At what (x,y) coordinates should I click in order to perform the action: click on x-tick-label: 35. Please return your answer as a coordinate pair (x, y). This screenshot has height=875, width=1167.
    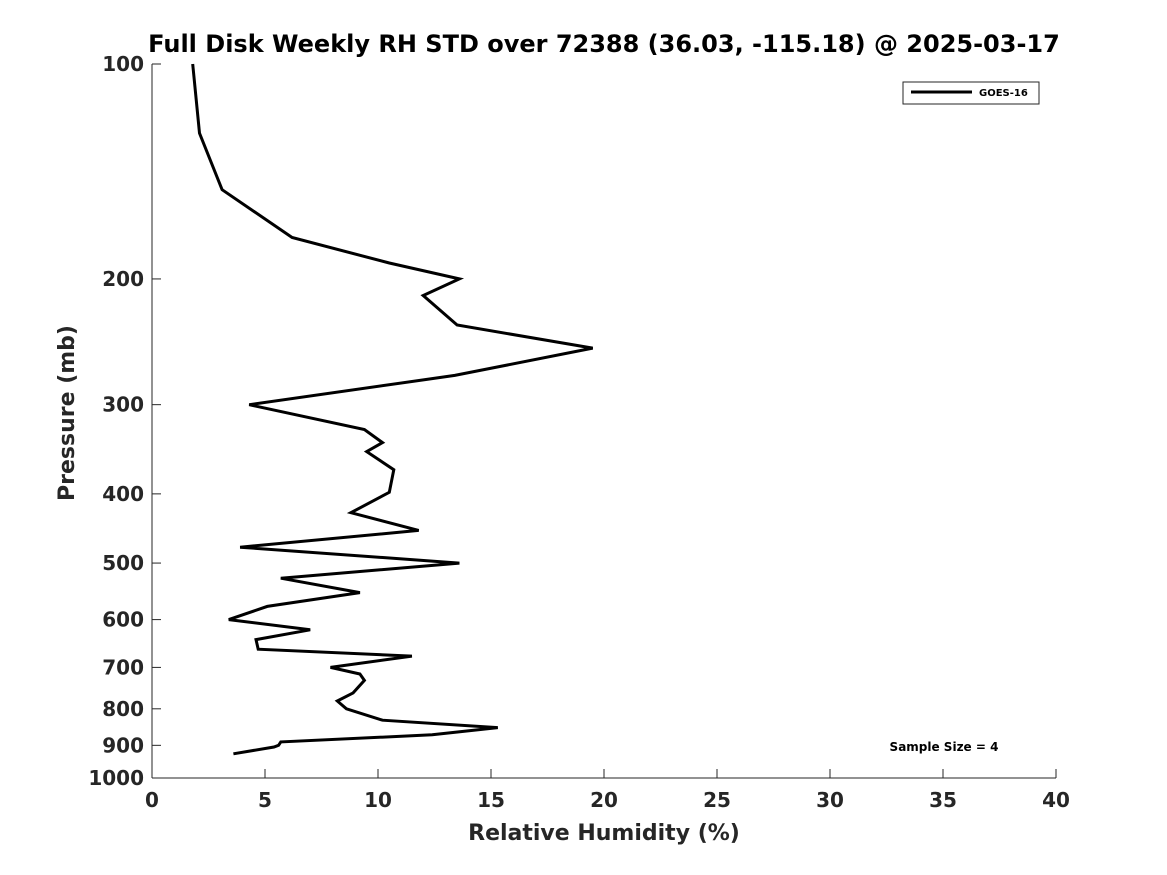
    Looking at the image, I should click on (943, 800).